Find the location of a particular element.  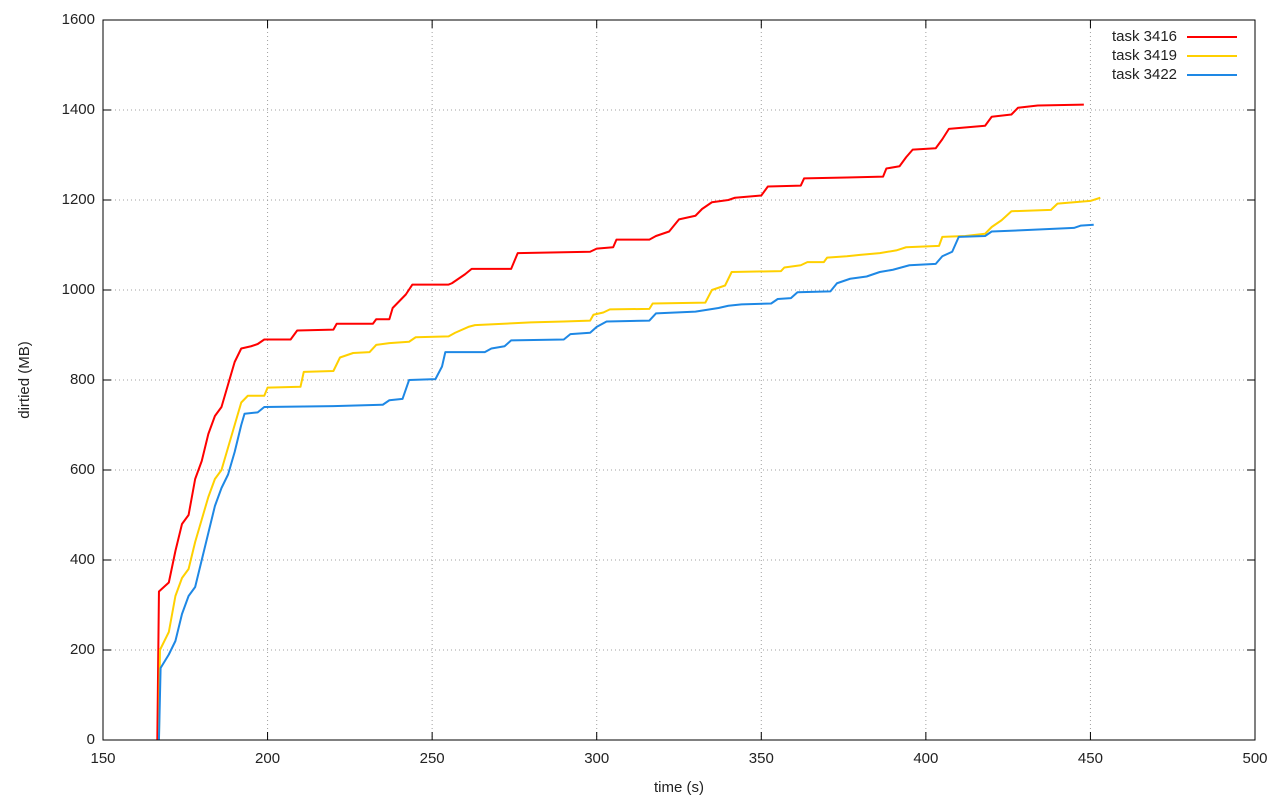

y-tick-label: 1200 is located at coordinates (78, 199).